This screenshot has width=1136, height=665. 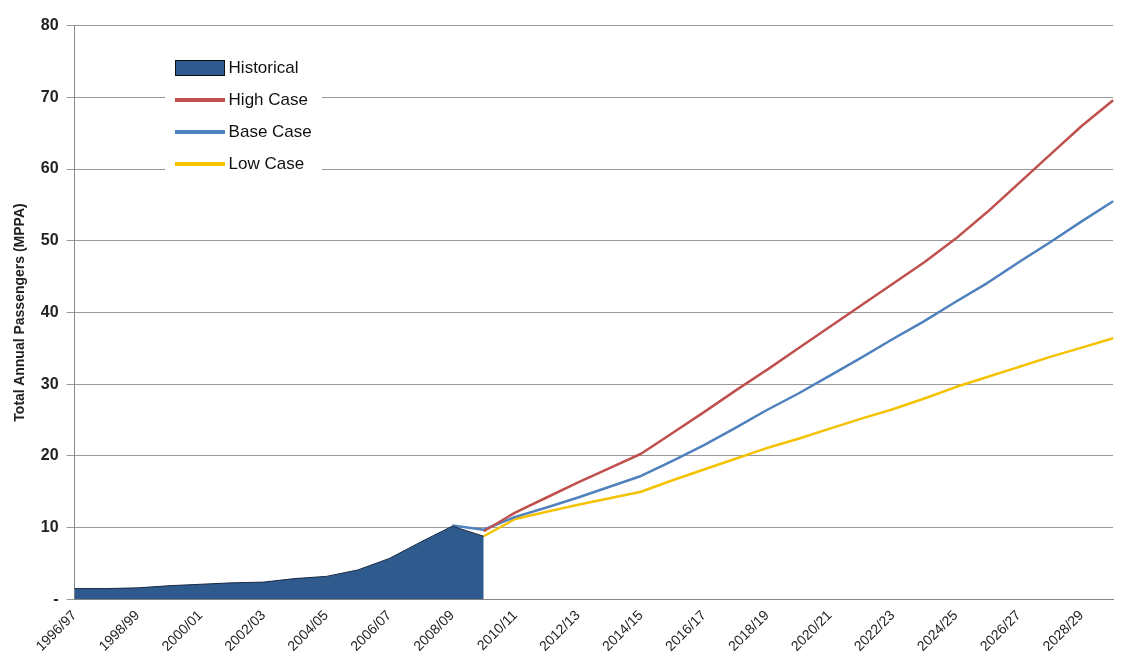 What do you see at coordinates (49, 25) in the screenshot?
I see `y-tick-label: 80` at bounding box center [49, 25].